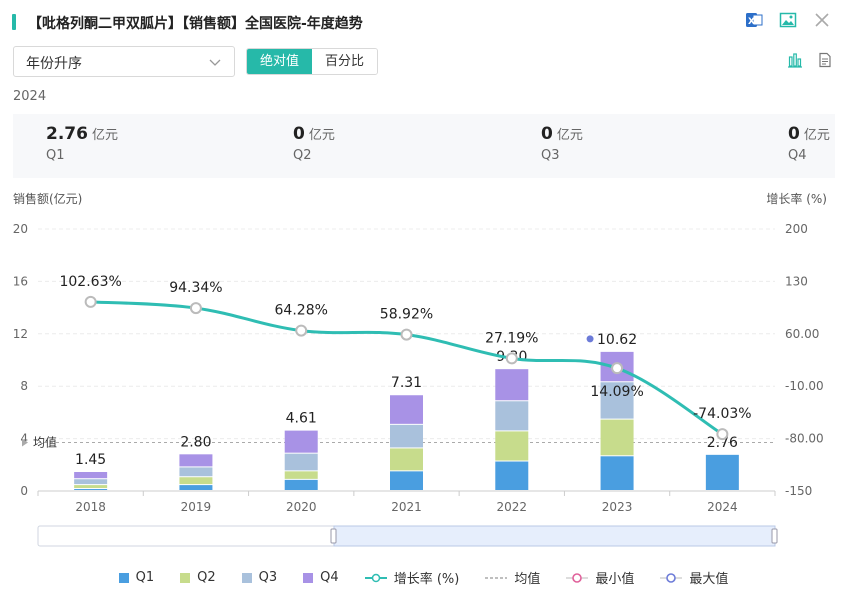  What do you see at coordinates (795, 60) in the screenshot?
I see `bar-chart-icon` at bounding box center [795, 60].